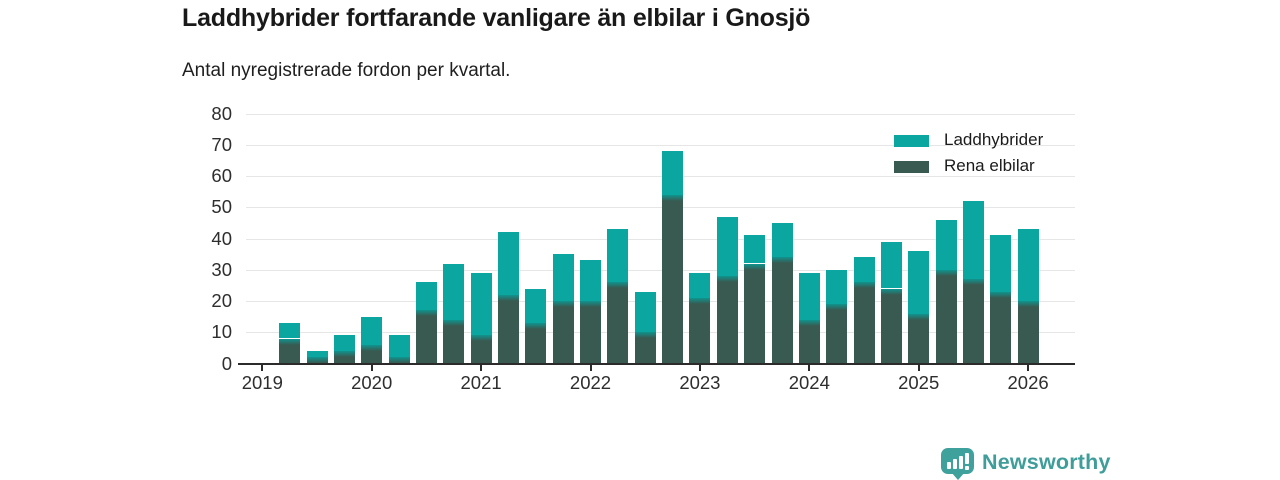  What do you see at coordinates (700, 382) in the screenshot?
I see `x-tick-label: 2023` at bounding box center [700, 382].